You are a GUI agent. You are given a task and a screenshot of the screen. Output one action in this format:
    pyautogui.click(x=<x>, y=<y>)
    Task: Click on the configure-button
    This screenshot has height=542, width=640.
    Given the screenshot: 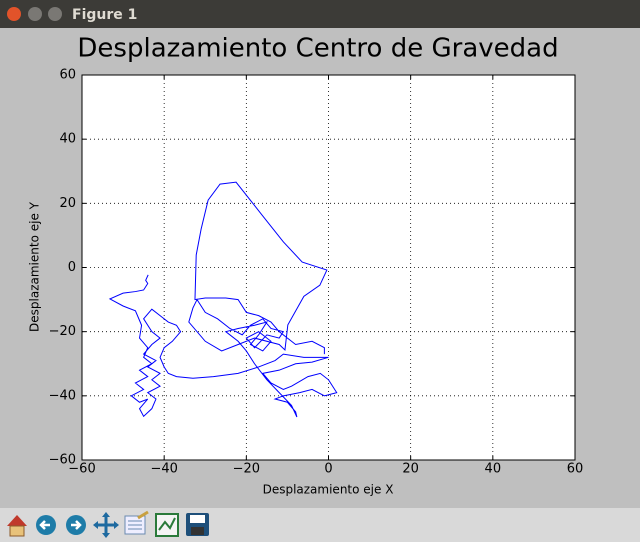 What is the action you would take?
    pyautogui.click(x=167, y=525)
    